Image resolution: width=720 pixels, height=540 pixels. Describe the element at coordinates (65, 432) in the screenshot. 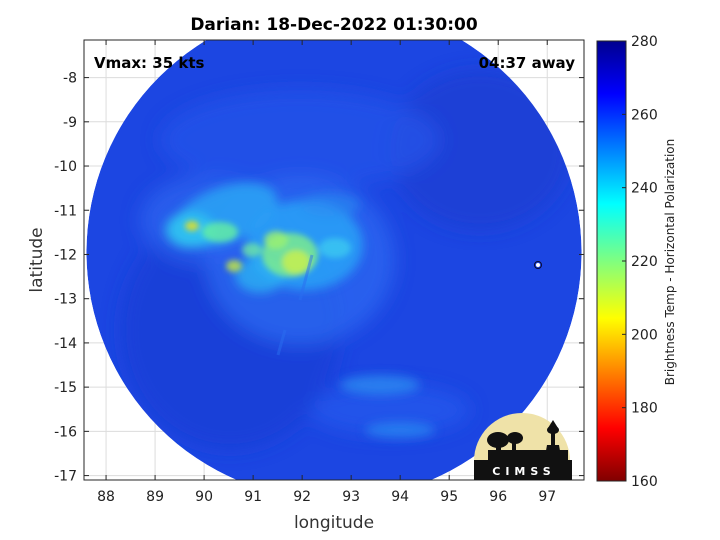

I see `y-tick-label: -16` at that location.